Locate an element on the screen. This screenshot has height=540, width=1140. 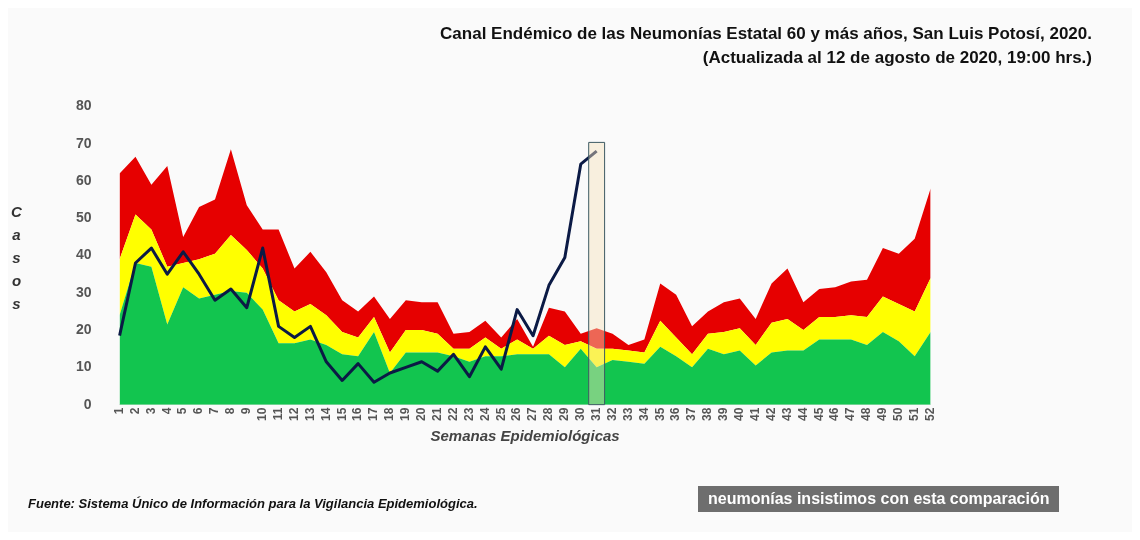
x-tick-label: 39 is located at coordinates (723, 414).